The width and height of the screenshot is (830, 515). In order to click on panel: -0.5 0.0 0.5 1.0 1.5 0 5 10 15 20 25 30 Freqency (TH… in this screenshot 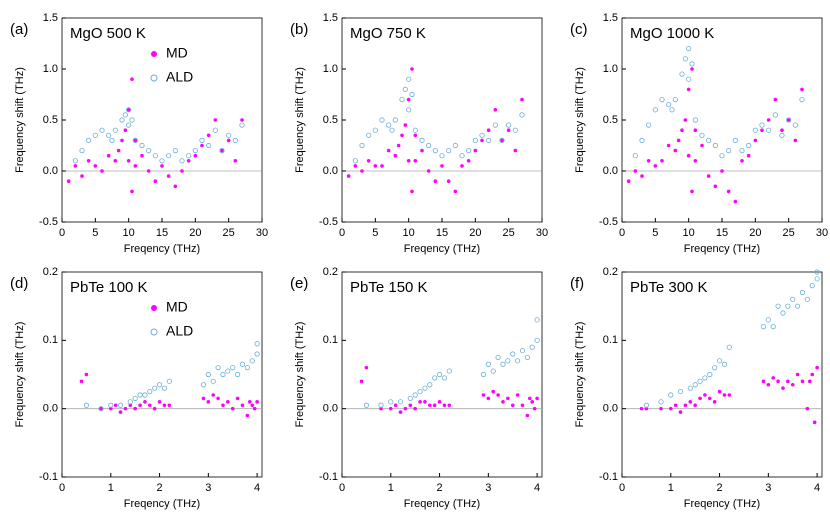, I will do `click(139, 133)`.